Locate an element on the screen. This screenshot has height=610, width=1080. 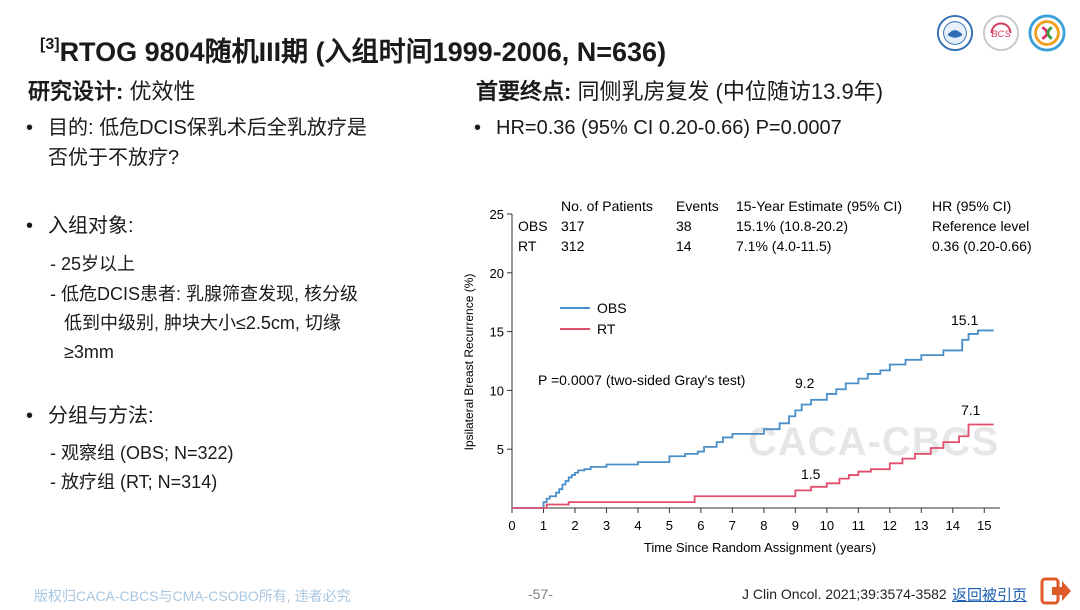
table-header-estimate: 15-Year Estimate (95% CI) is located at coordinates (819, 206).